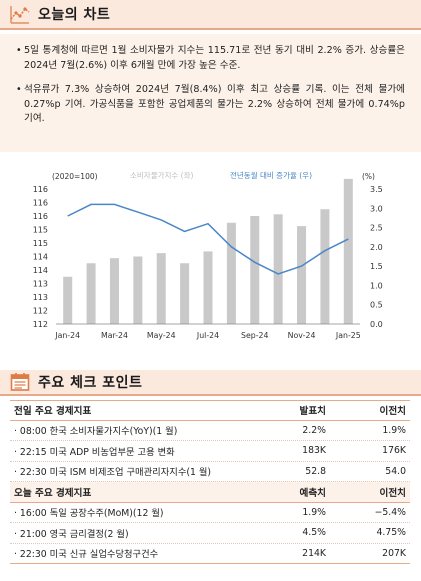 The width and height of the screenshot is (421, 581). Describe the element at coordinates (394, 553) in the screenshot. I see `previous-value: 207K` at that location.